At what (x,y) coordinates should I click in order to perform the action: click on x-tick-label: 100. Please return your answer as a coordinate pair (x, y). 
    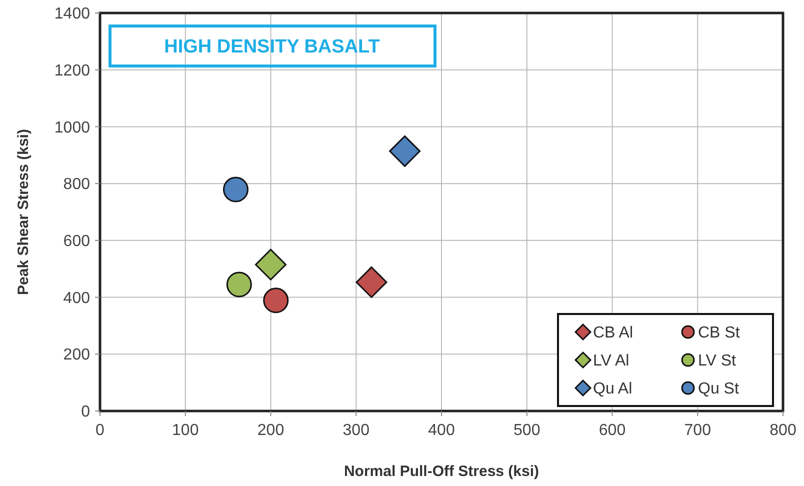
    Looking at the image, I should click on (185, 430).